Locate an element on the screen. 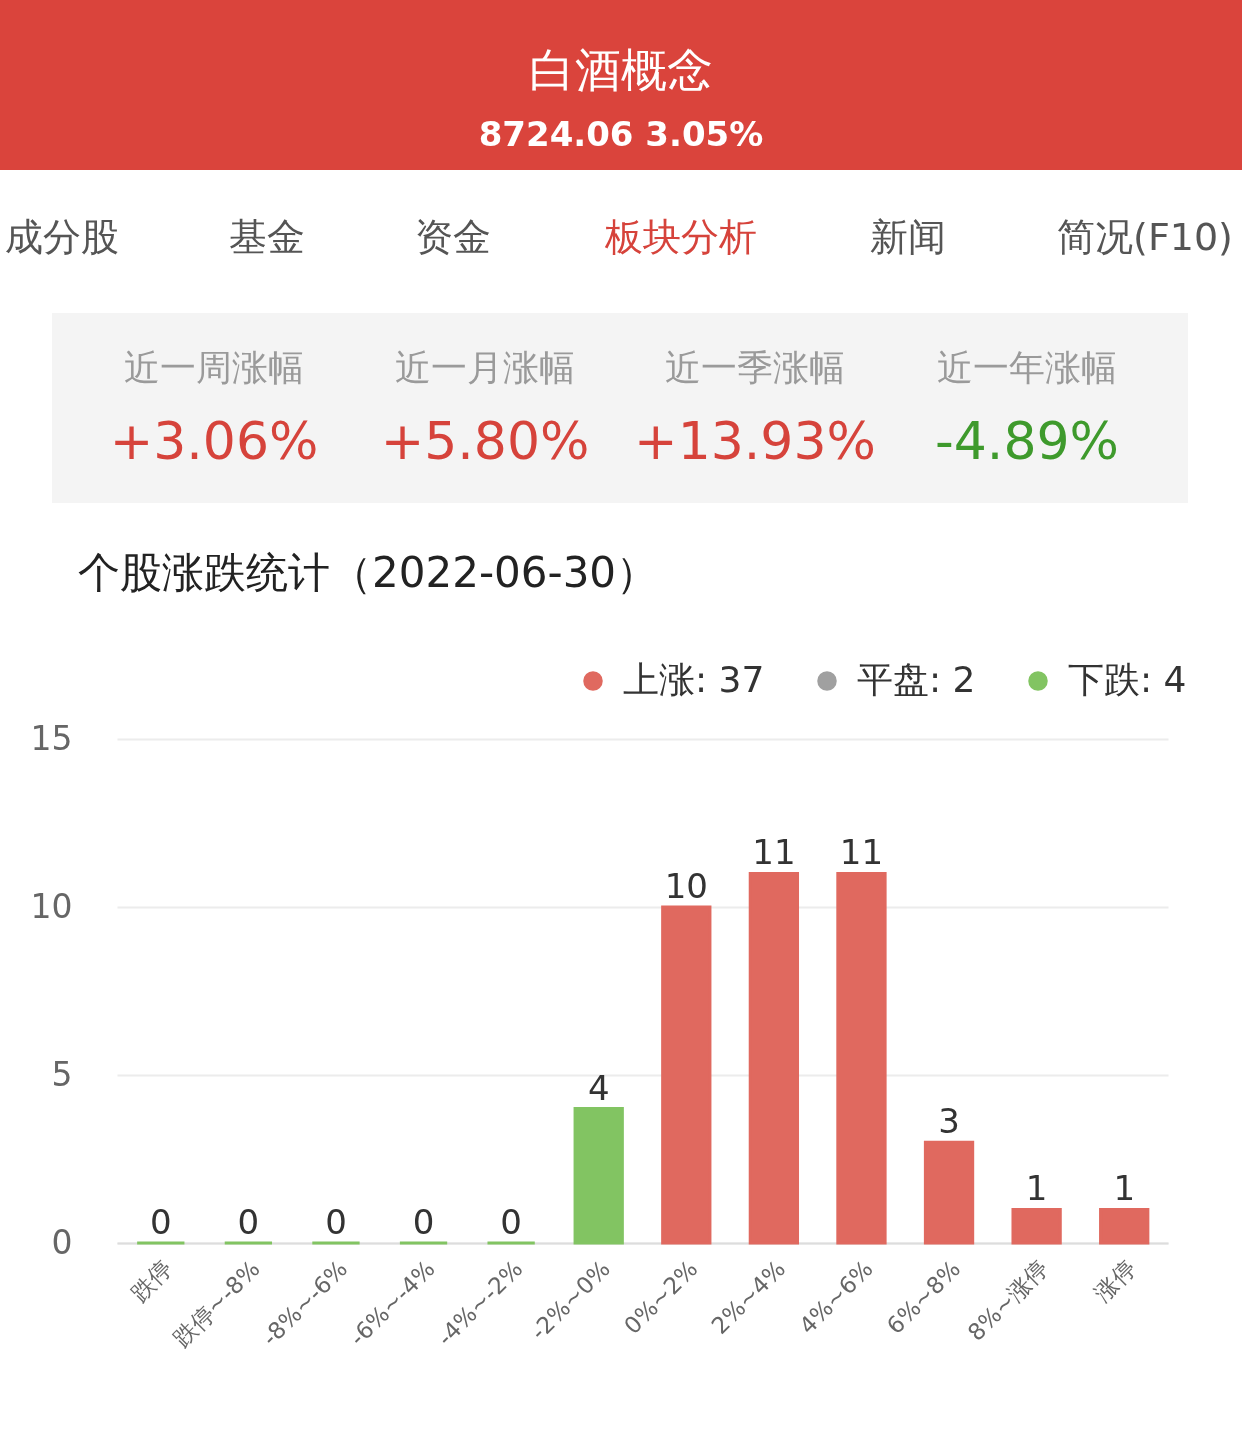 The image size is (1242, 1448). text: -4.89% is located at coordinates (1027, 441).